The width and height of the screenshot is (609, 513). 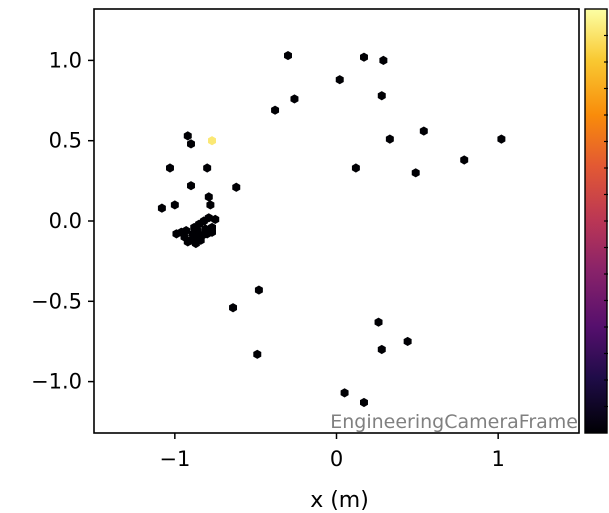 What do you see at coordinates (65, 60) in the screenshot?
I see `y-tick-label: 1.0` at bounding box center [65, 60].